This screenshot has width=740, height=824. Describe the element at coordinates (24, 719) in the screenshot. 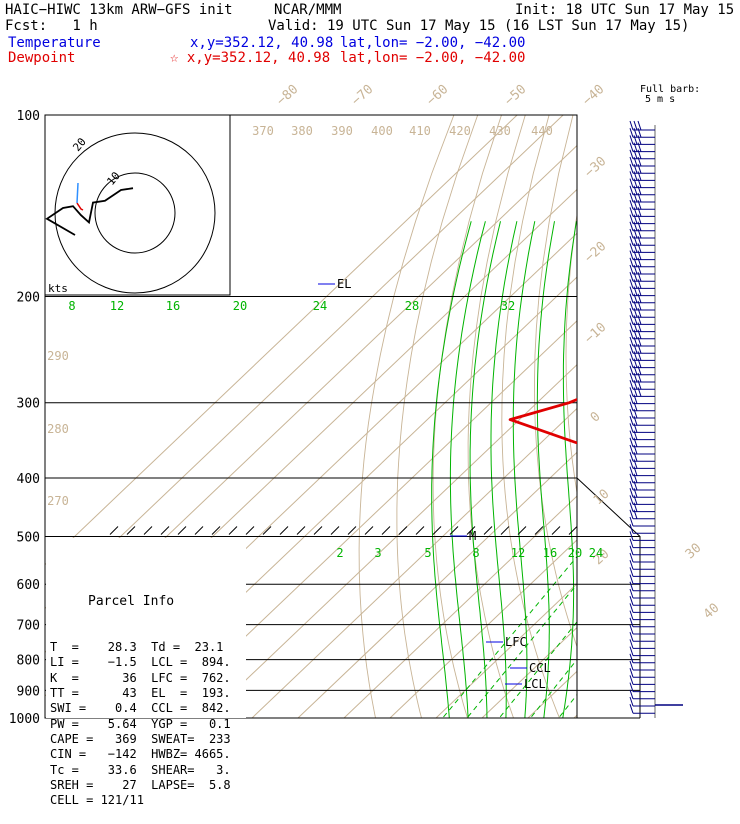

I see `pressure-label: 1000` at that location.